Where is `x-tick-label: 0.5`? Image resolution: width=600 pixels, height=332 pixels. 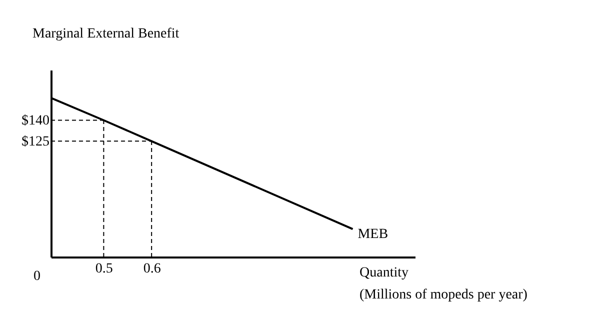 x-tick-label: 0.5 is located at coordinates (104, 269).